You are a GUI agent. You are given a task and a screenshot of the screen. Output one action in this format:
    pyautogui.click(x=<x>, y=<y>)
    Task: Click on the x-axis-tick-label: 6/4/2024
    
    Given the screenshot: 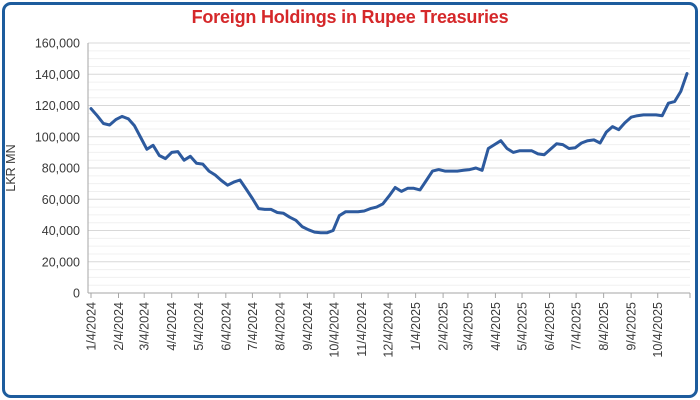 What is the action you would take?
    pyautogui.click(x=226, y=326)
    